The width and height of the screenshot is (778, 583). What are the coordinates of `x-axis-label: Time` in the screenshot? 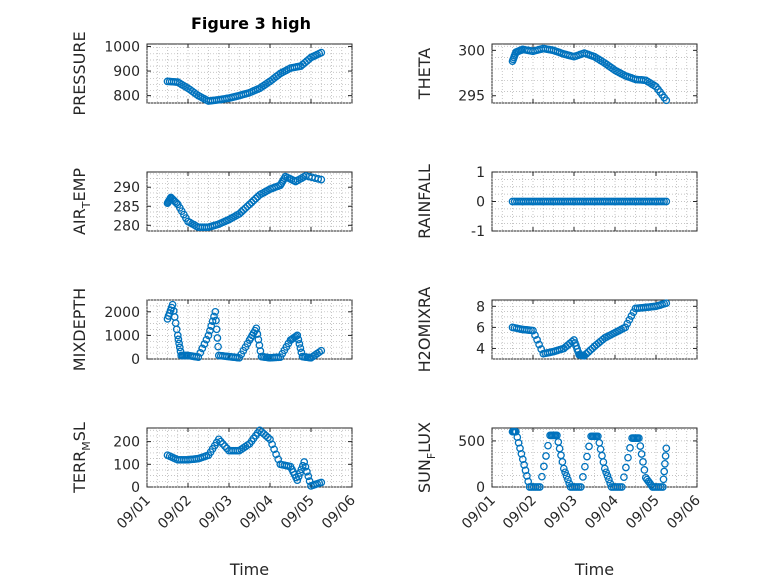 It's located at (594, 569).